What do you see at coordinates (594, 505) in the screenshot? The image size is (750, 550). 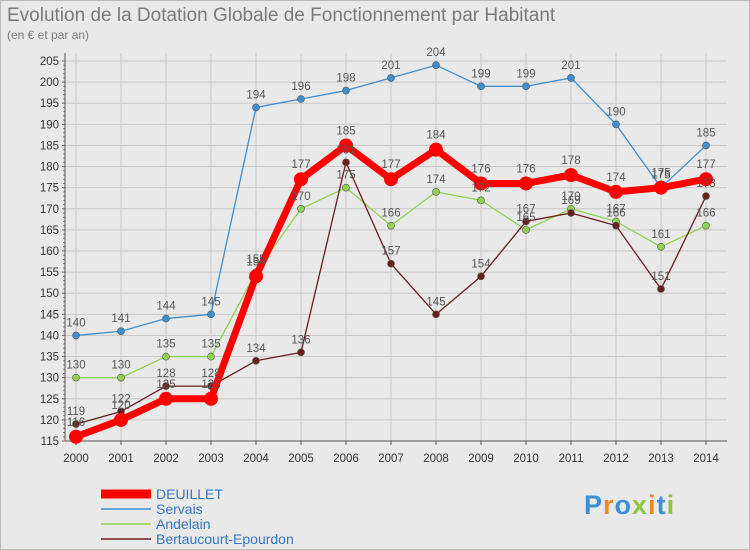 I see `logo-letter: P` at bounding box center [594, 505].